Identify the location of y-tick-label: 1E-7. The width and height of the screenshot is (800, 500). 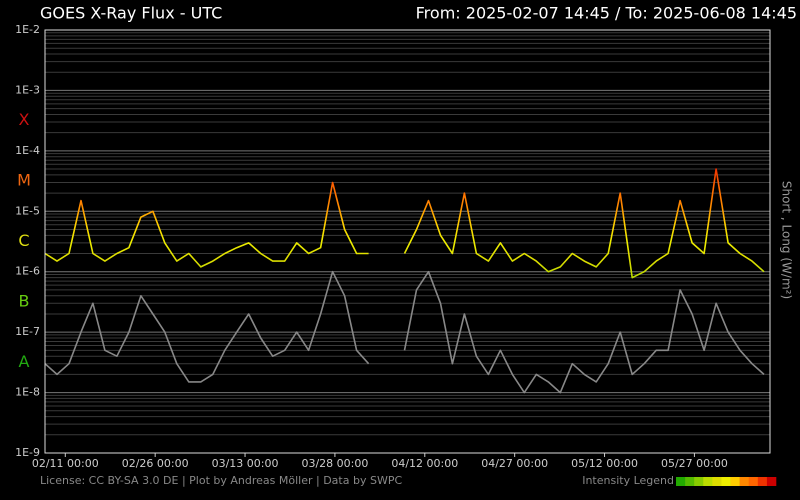
(27, 331).